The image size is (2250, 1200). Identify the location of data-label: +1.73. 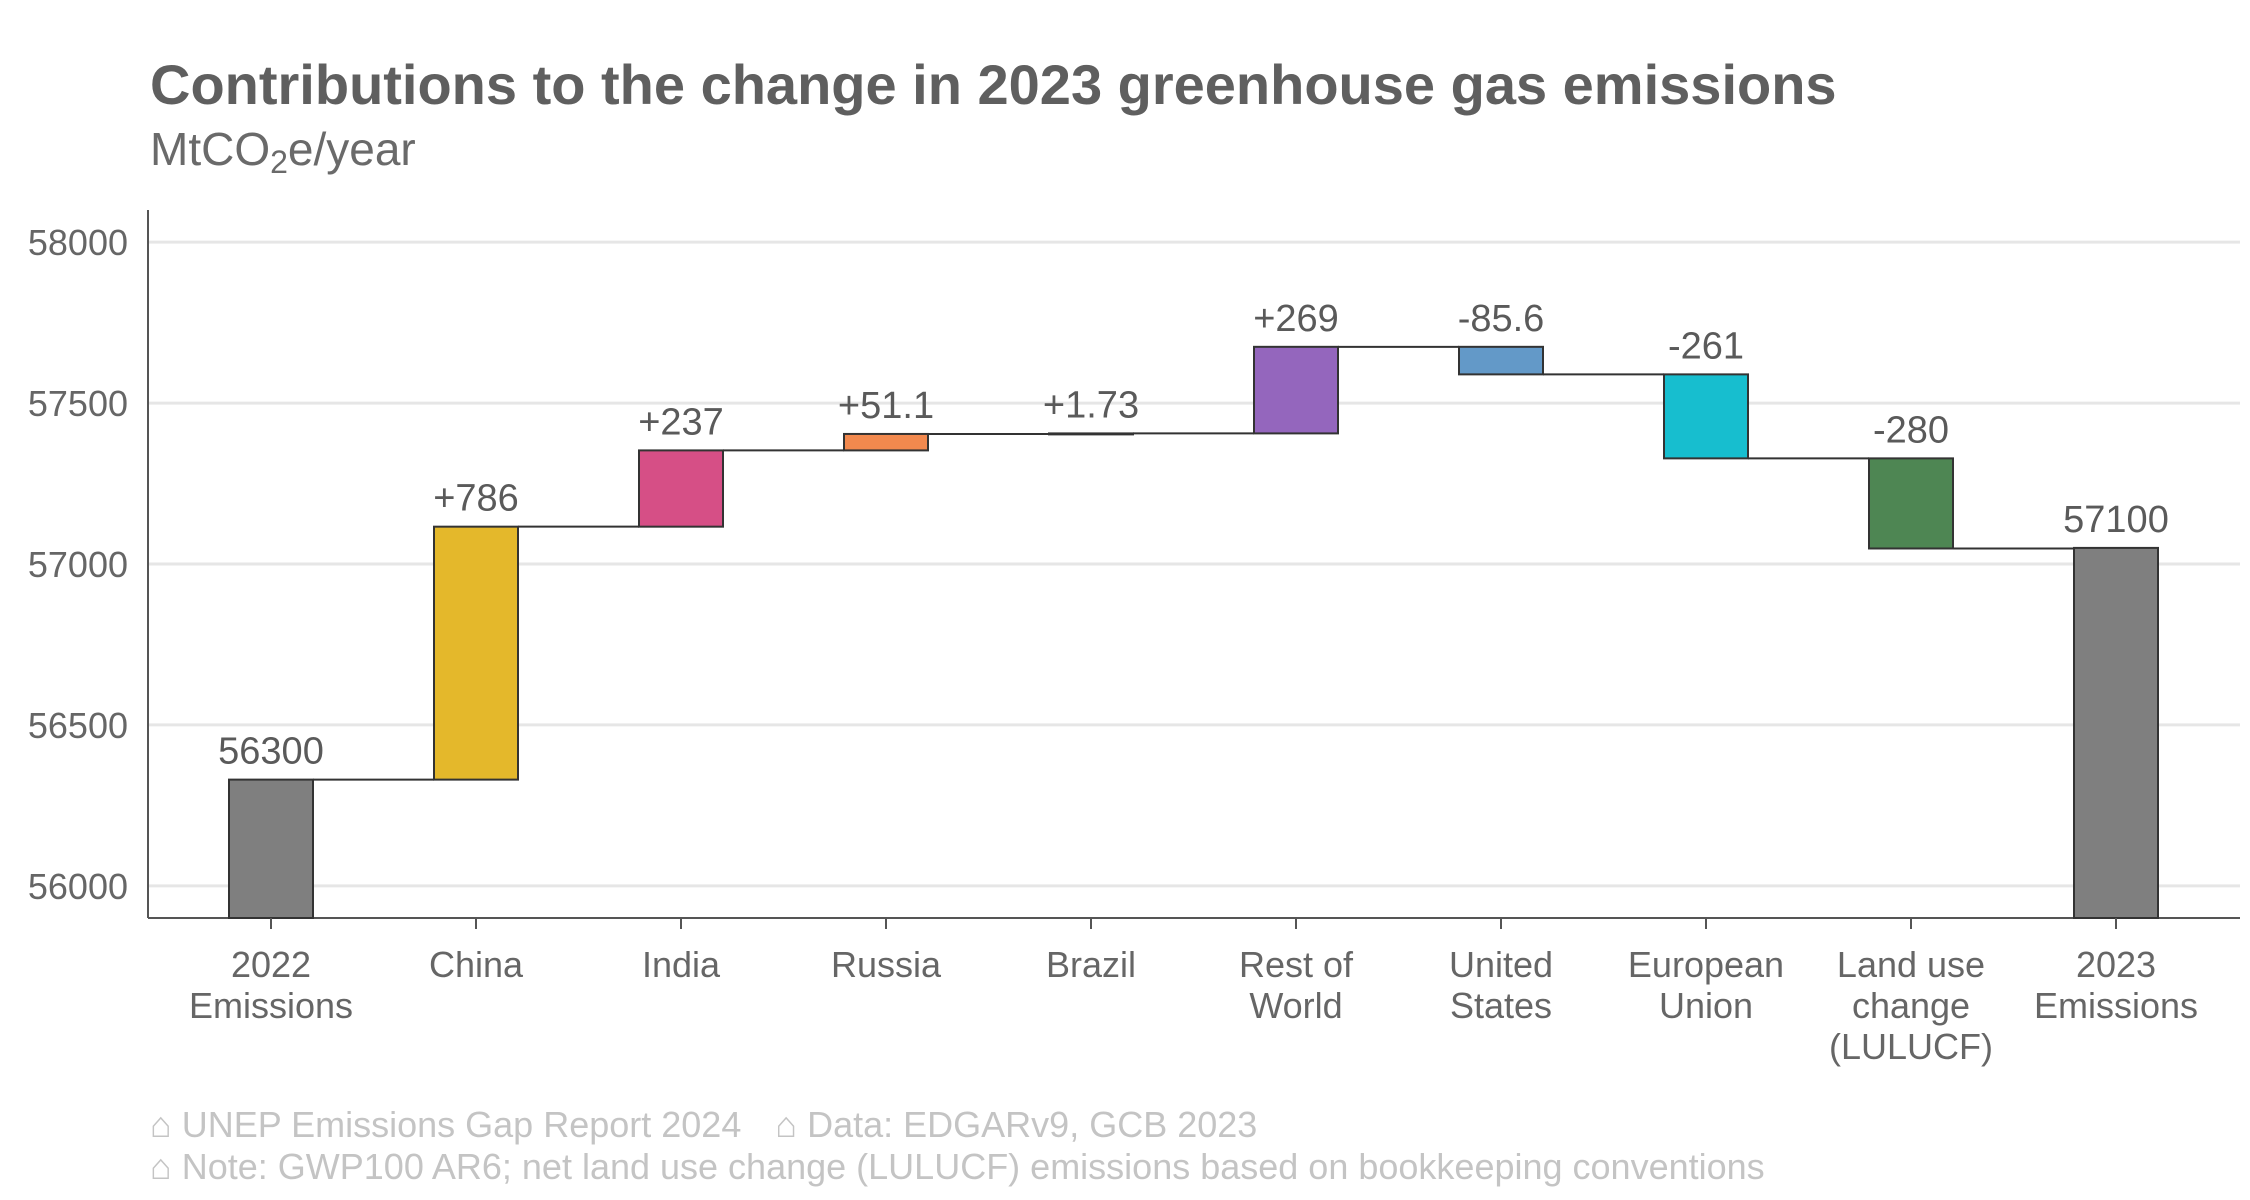
(1091, 405).